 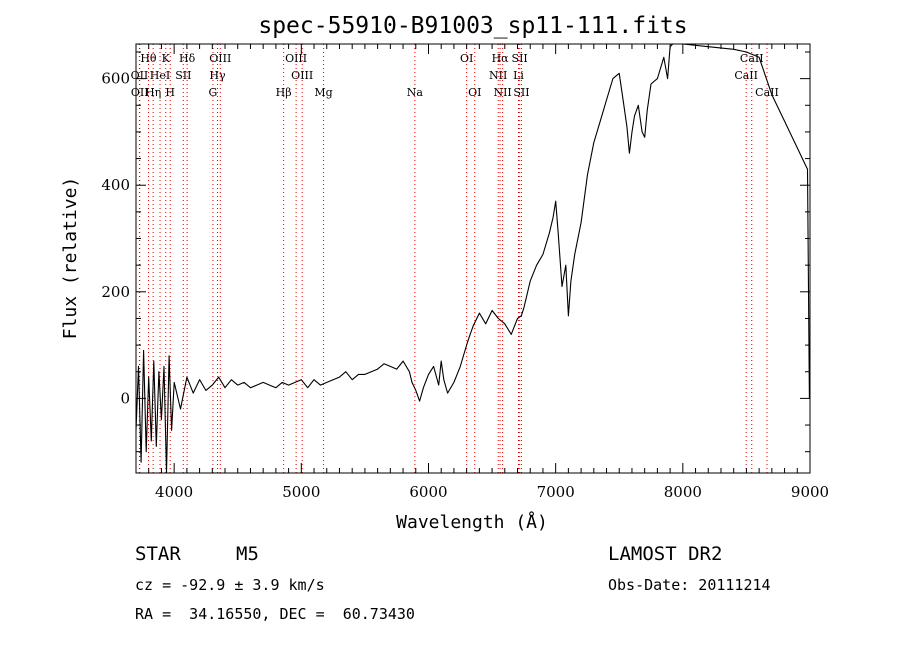 What do you see at coordinates (217, 75) in the screenshot?
I see `spectral-line-label: Hγ` at bounding box center [217, 75].